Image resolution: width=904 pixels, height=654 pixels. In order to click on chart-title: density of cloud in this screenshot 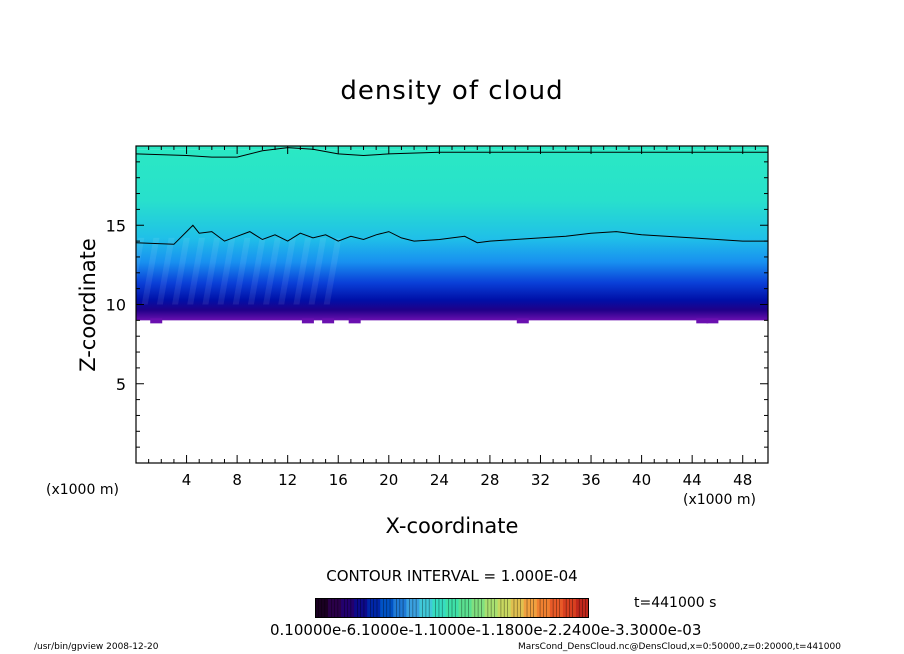, I will do `click(452, 91)`.